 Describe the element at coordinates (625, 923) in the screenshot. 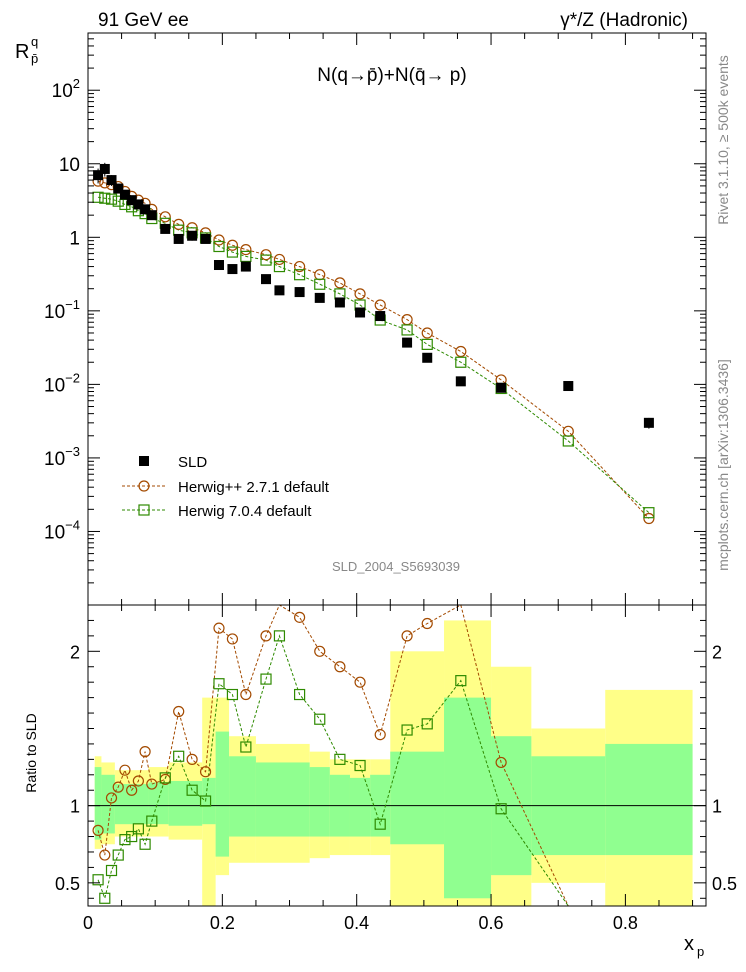

I see `x-tick-label: 0.8` at that location.